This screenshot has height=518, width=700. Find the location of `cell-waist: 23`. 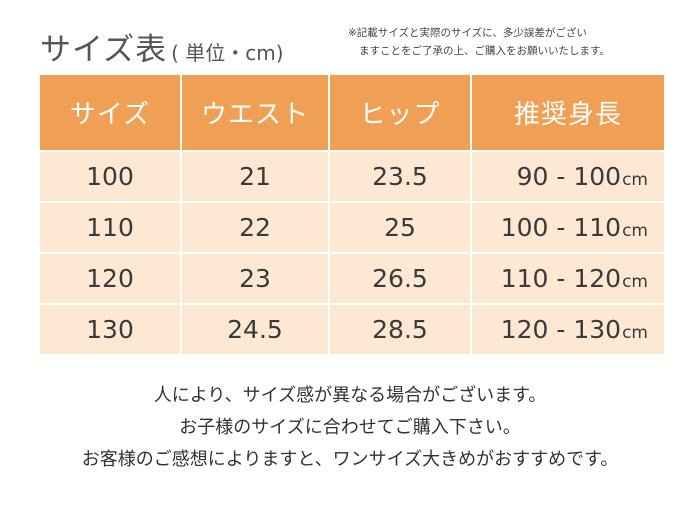

cell-waist: 23 is located at coordinates (256, 277).